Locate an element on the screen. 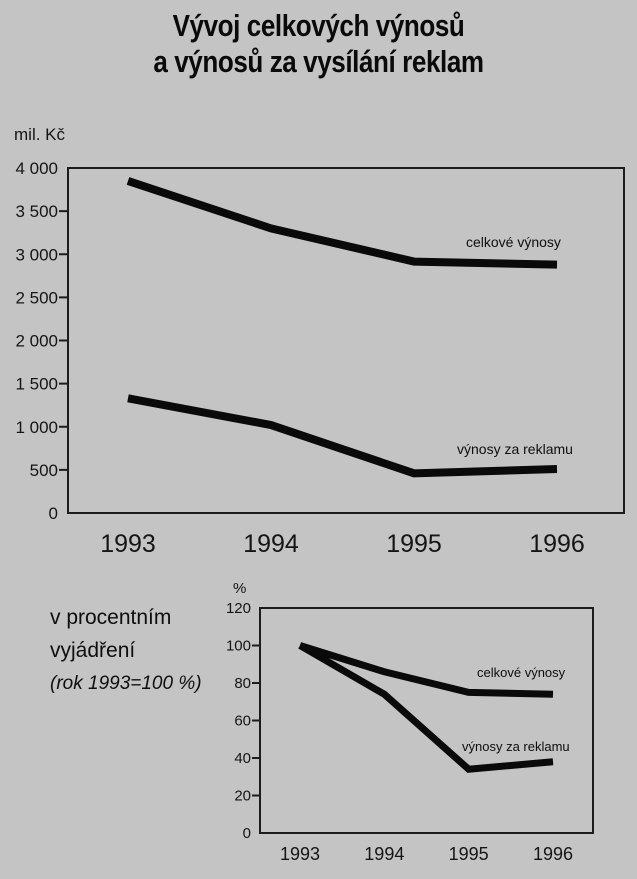  y-tick-label: 1 500 is located at coordinates (36, 384).